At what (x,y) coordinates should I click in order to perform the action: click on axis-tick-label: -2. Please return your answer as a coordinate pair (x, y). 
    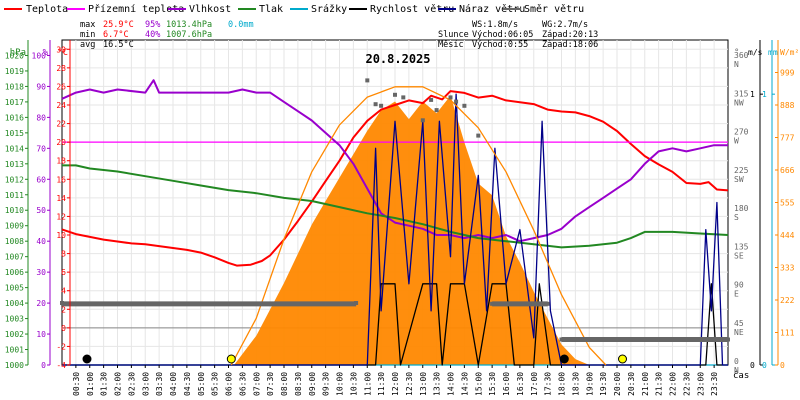
    Looking at the image, I should click on (61, 346).